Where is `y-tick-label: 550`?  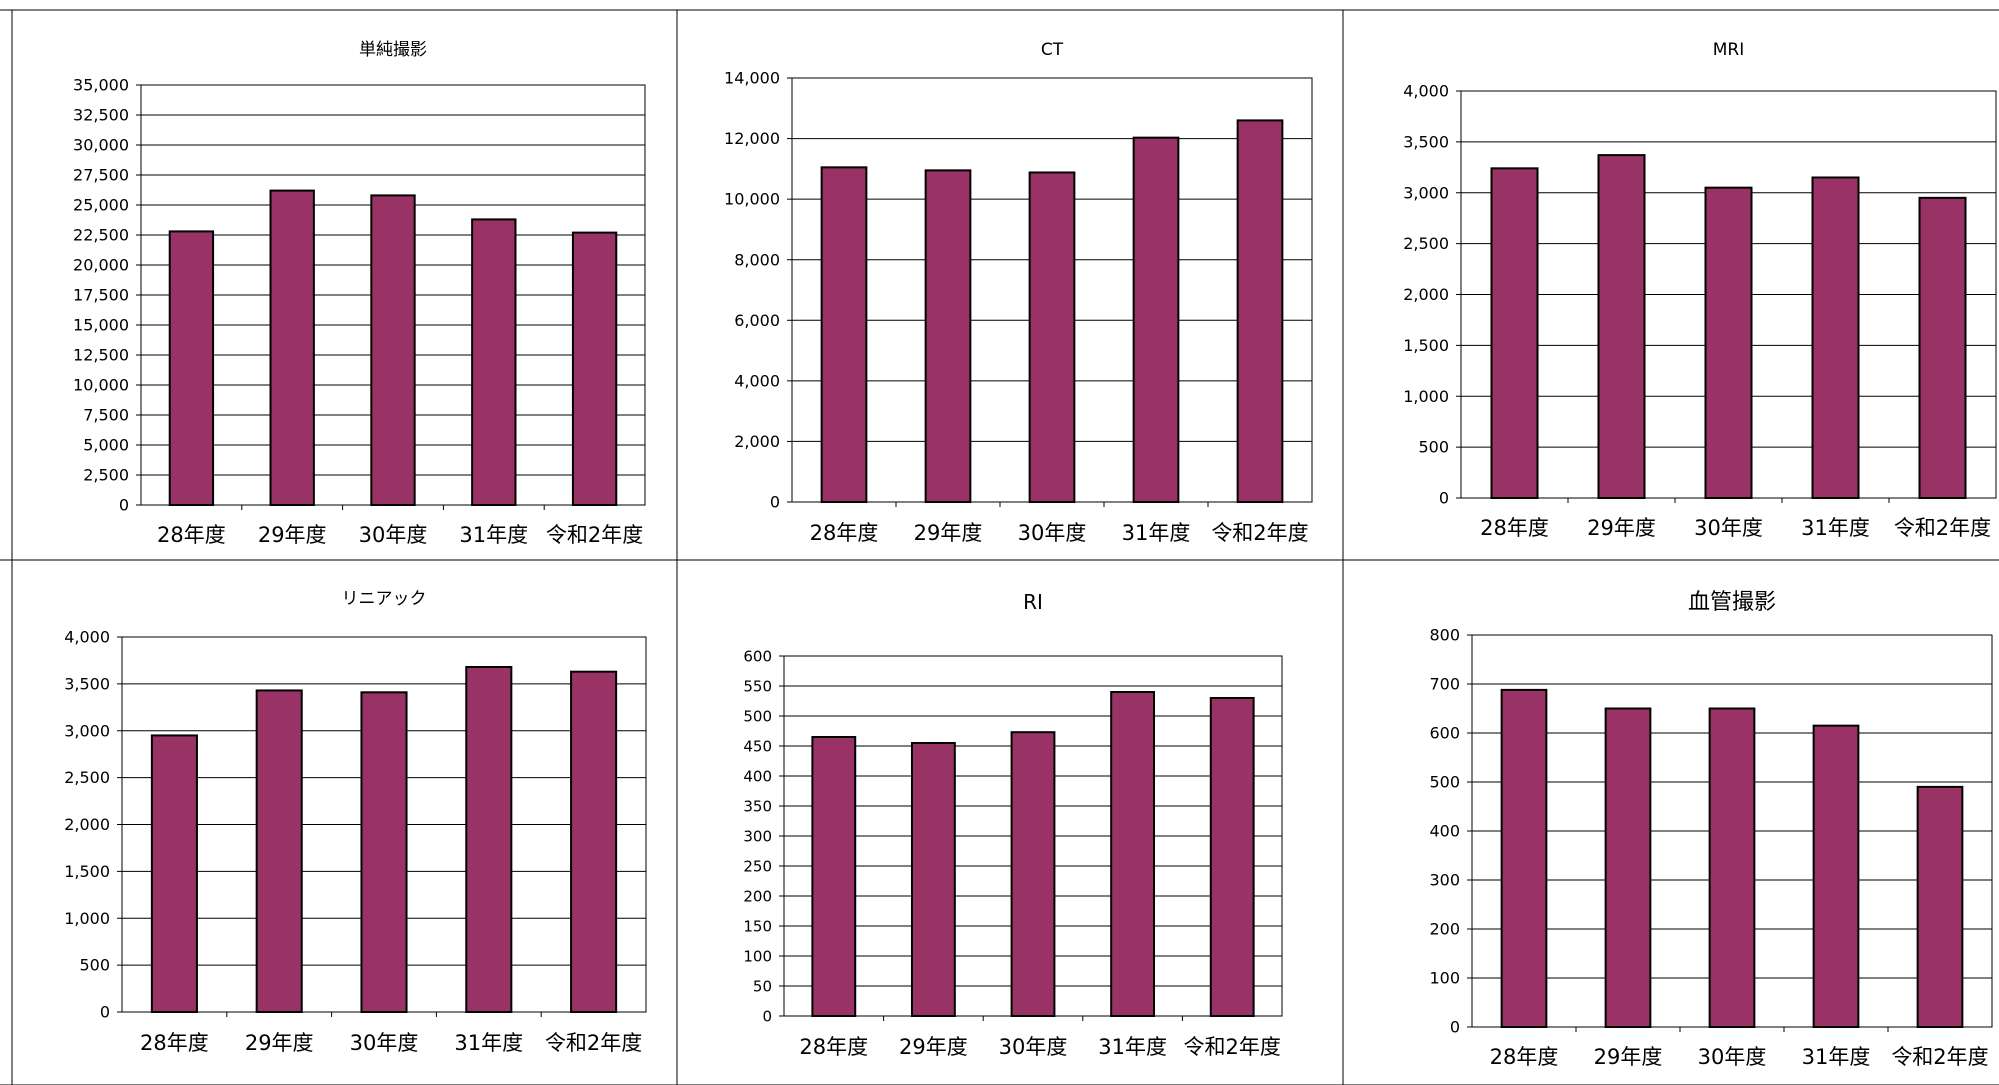
y-tick-label: 550 is located at coordinates (757, 686).